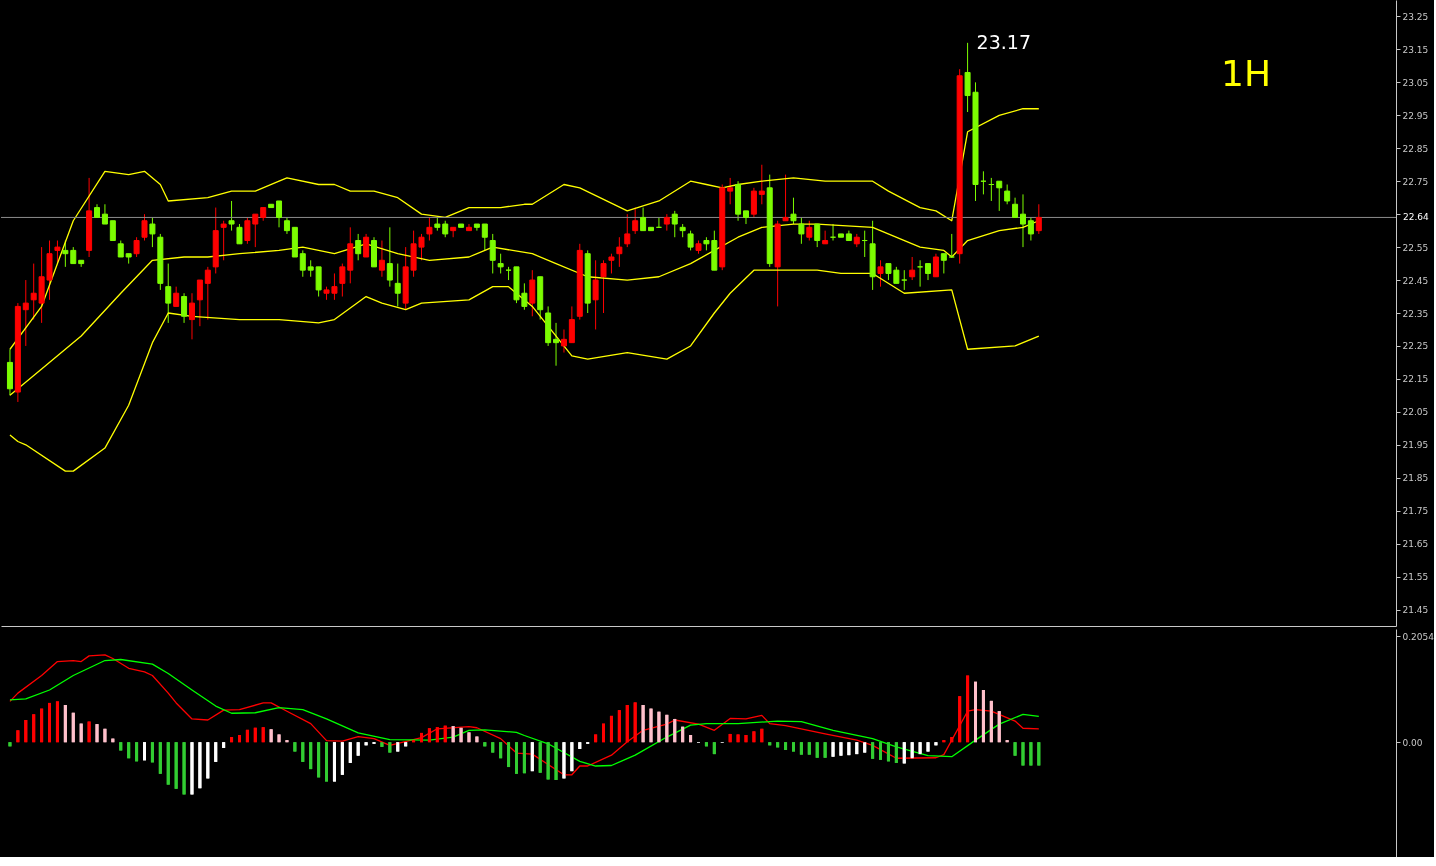 The height and width of the screenshot is (866, 1436). Describe the element at coordinates (1415, 115) in the screenshot. I see `y-tick-label: 22.95` at that location.